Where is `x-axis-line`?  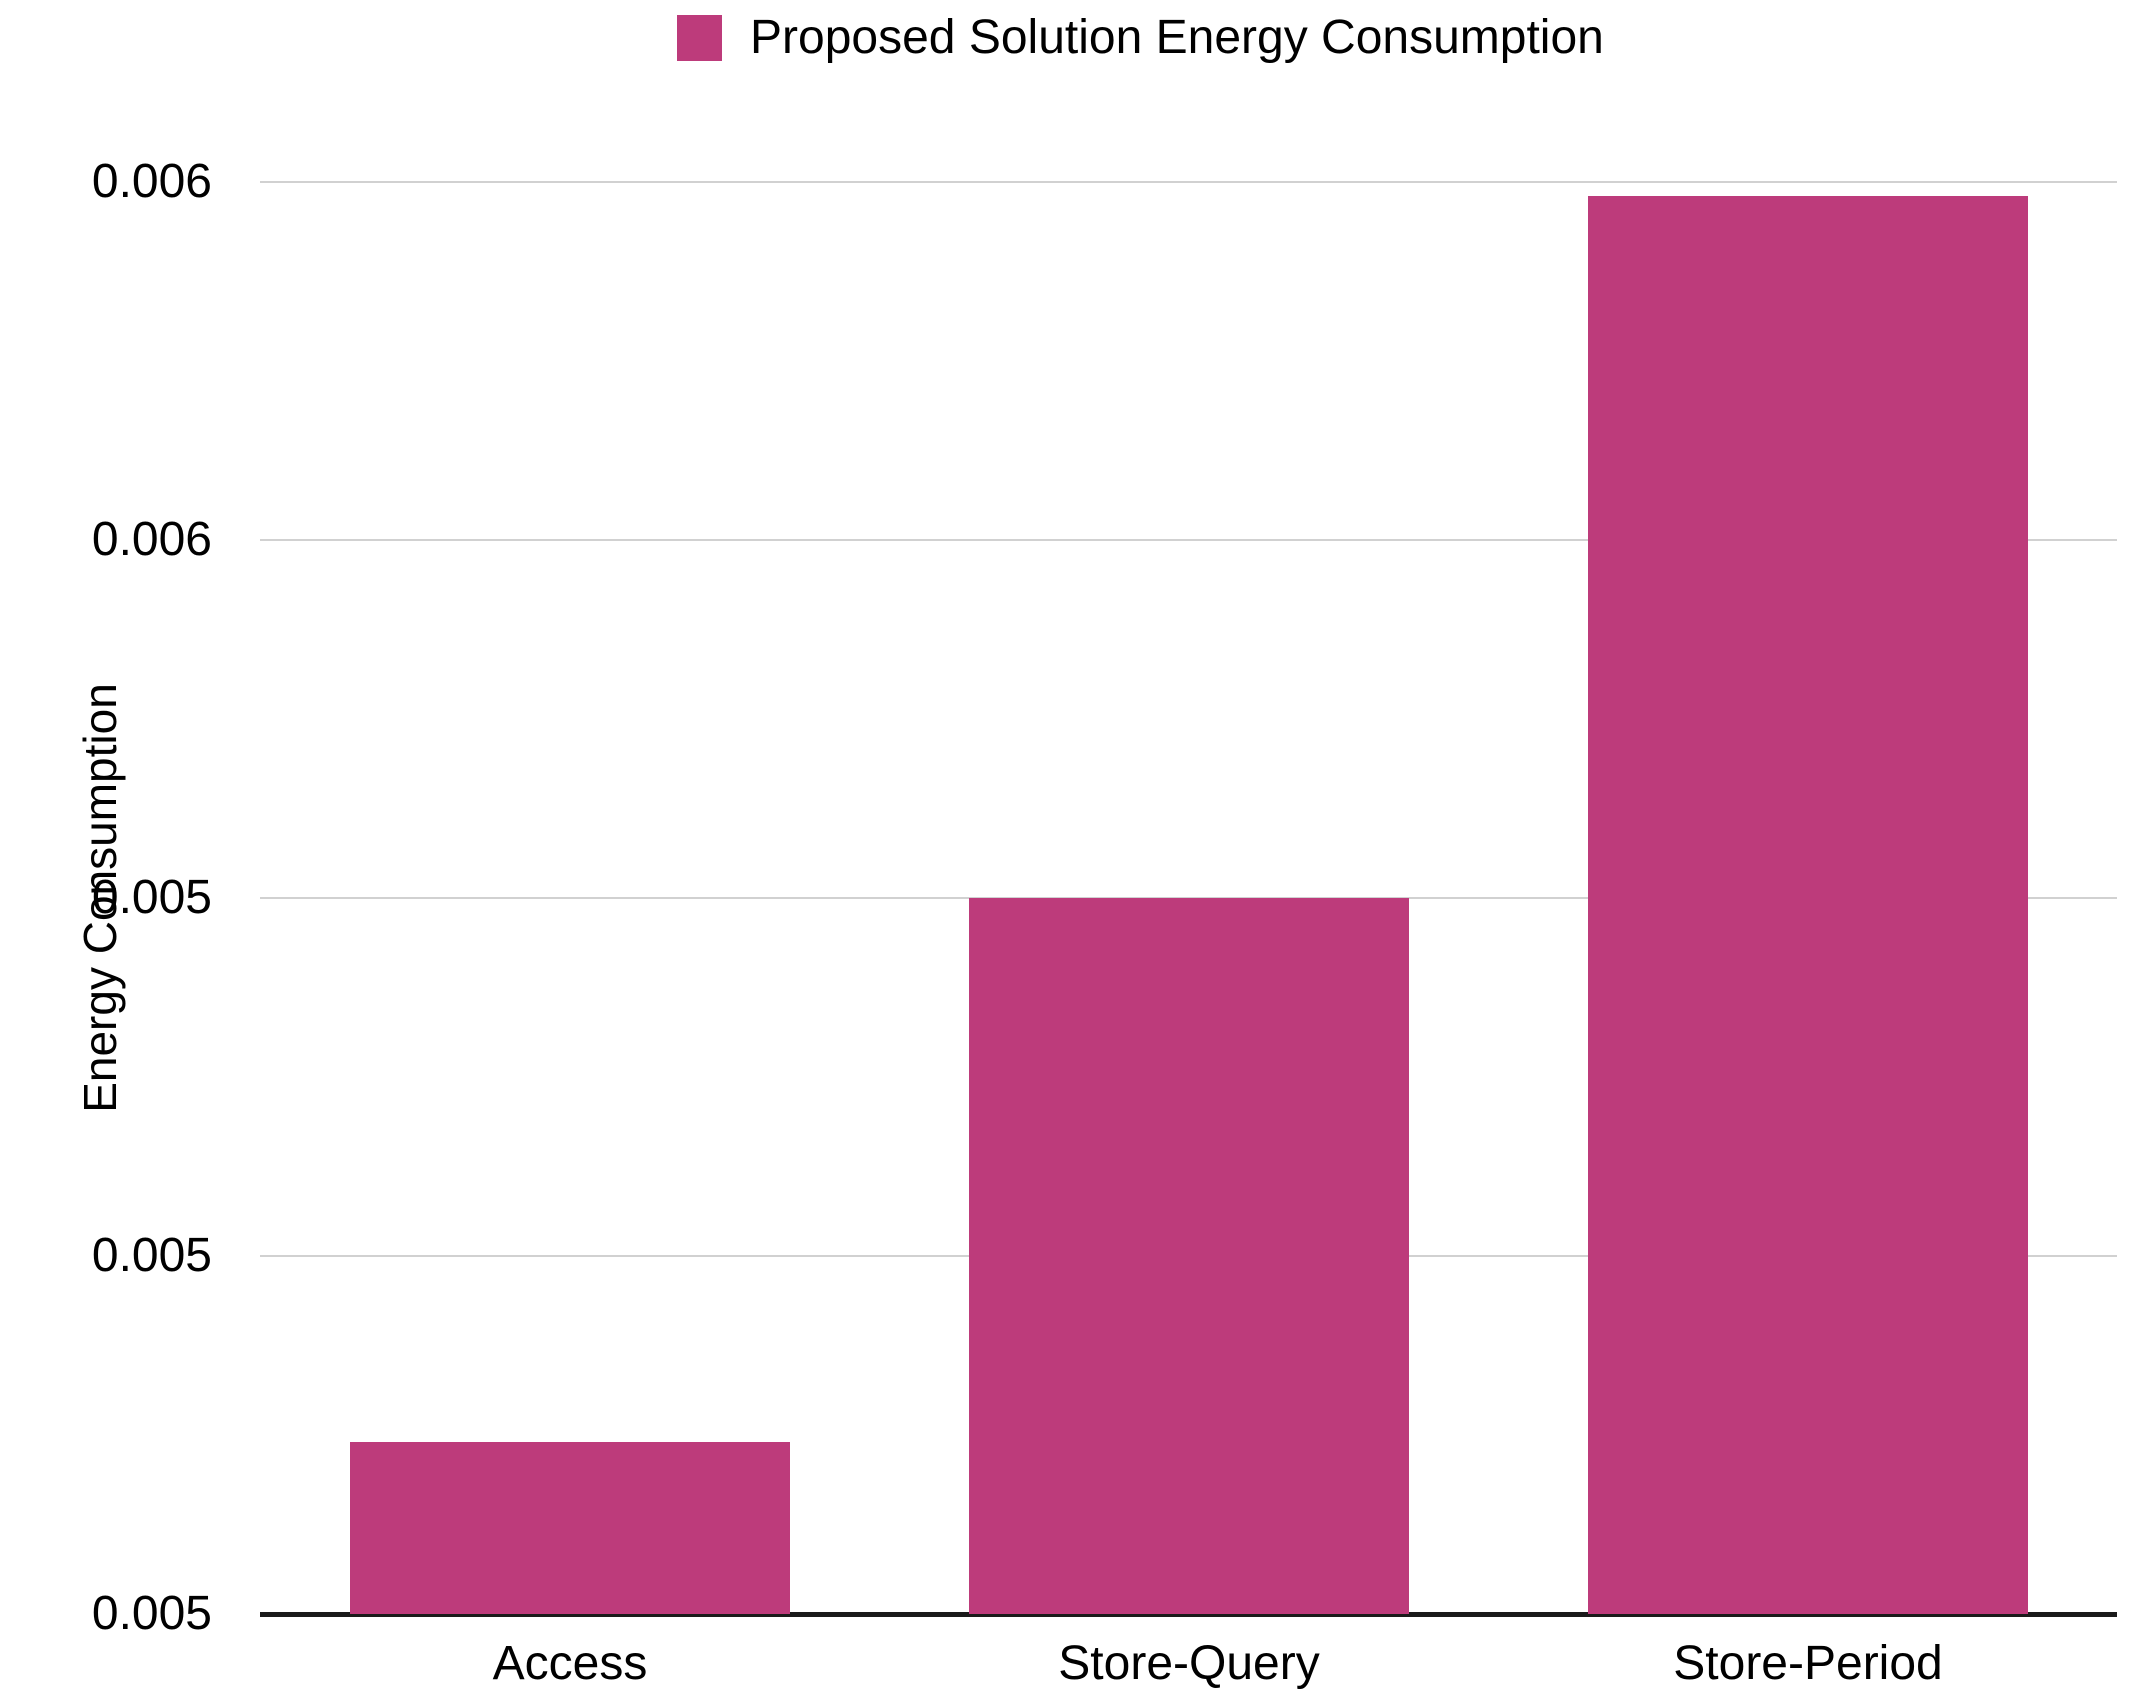 x-axis-line is located at coordinates (1188, 1614).